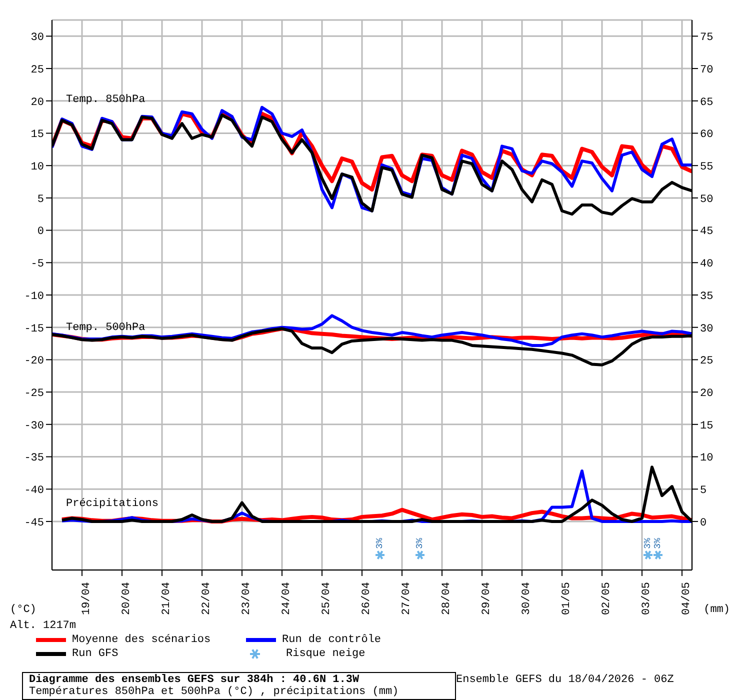 This screenshot has width=740, height=700. Describe the element at coordinates (366, 599) in the screenshot. I see `x-tick-label: 26/04` at that location.